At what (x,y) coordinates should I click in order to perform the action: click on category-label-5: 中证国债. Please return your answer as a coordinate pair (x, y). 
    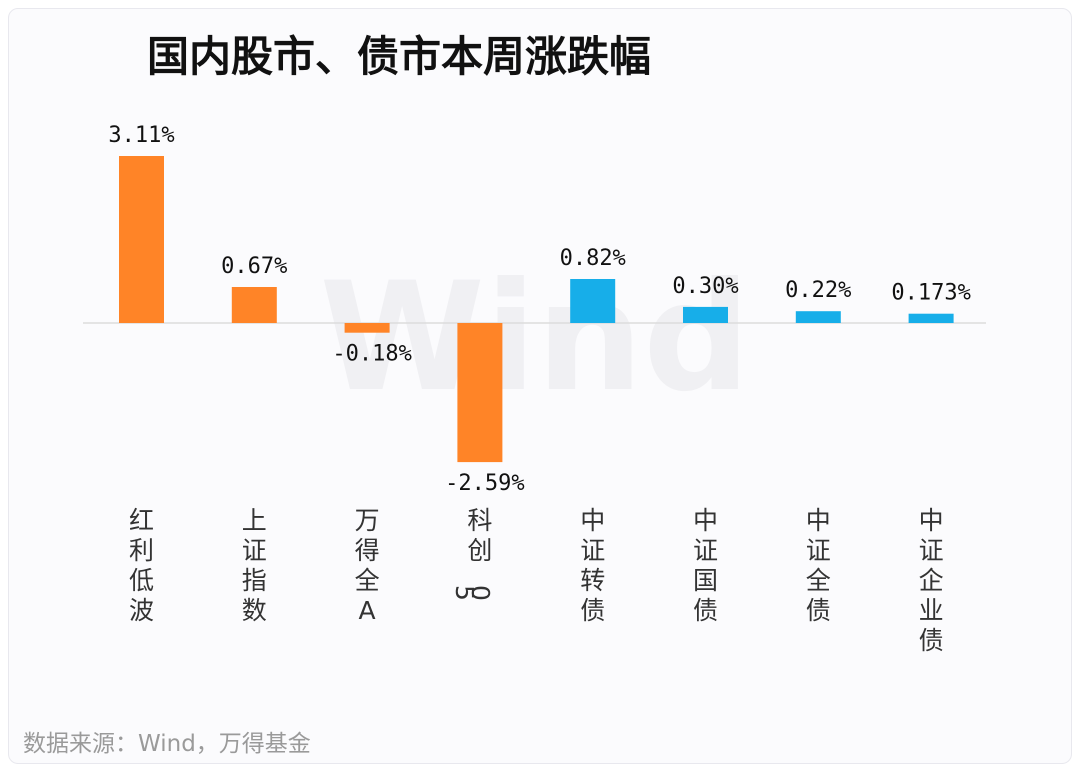
    Looking at the image, I should click on (705, 565).